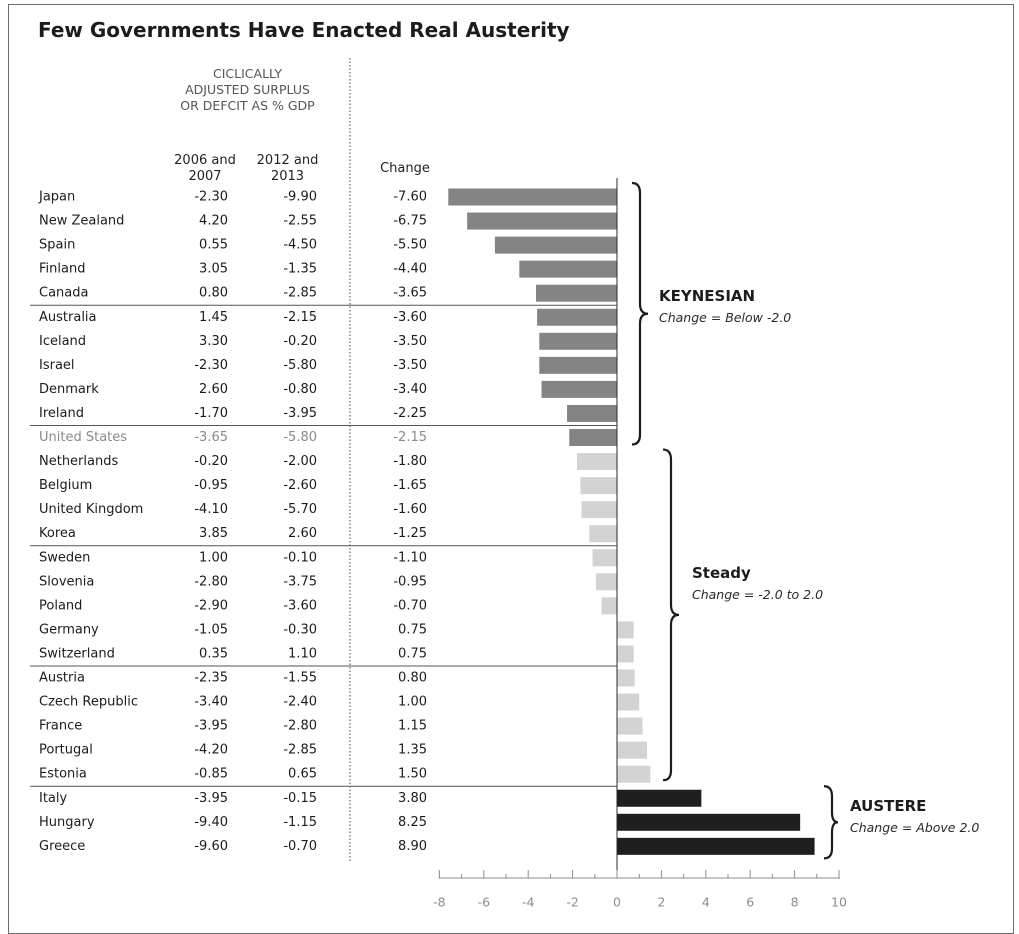 The image size is (1019, 934). I want to click on value-2006-2007: -2.30, so click(211, 197).